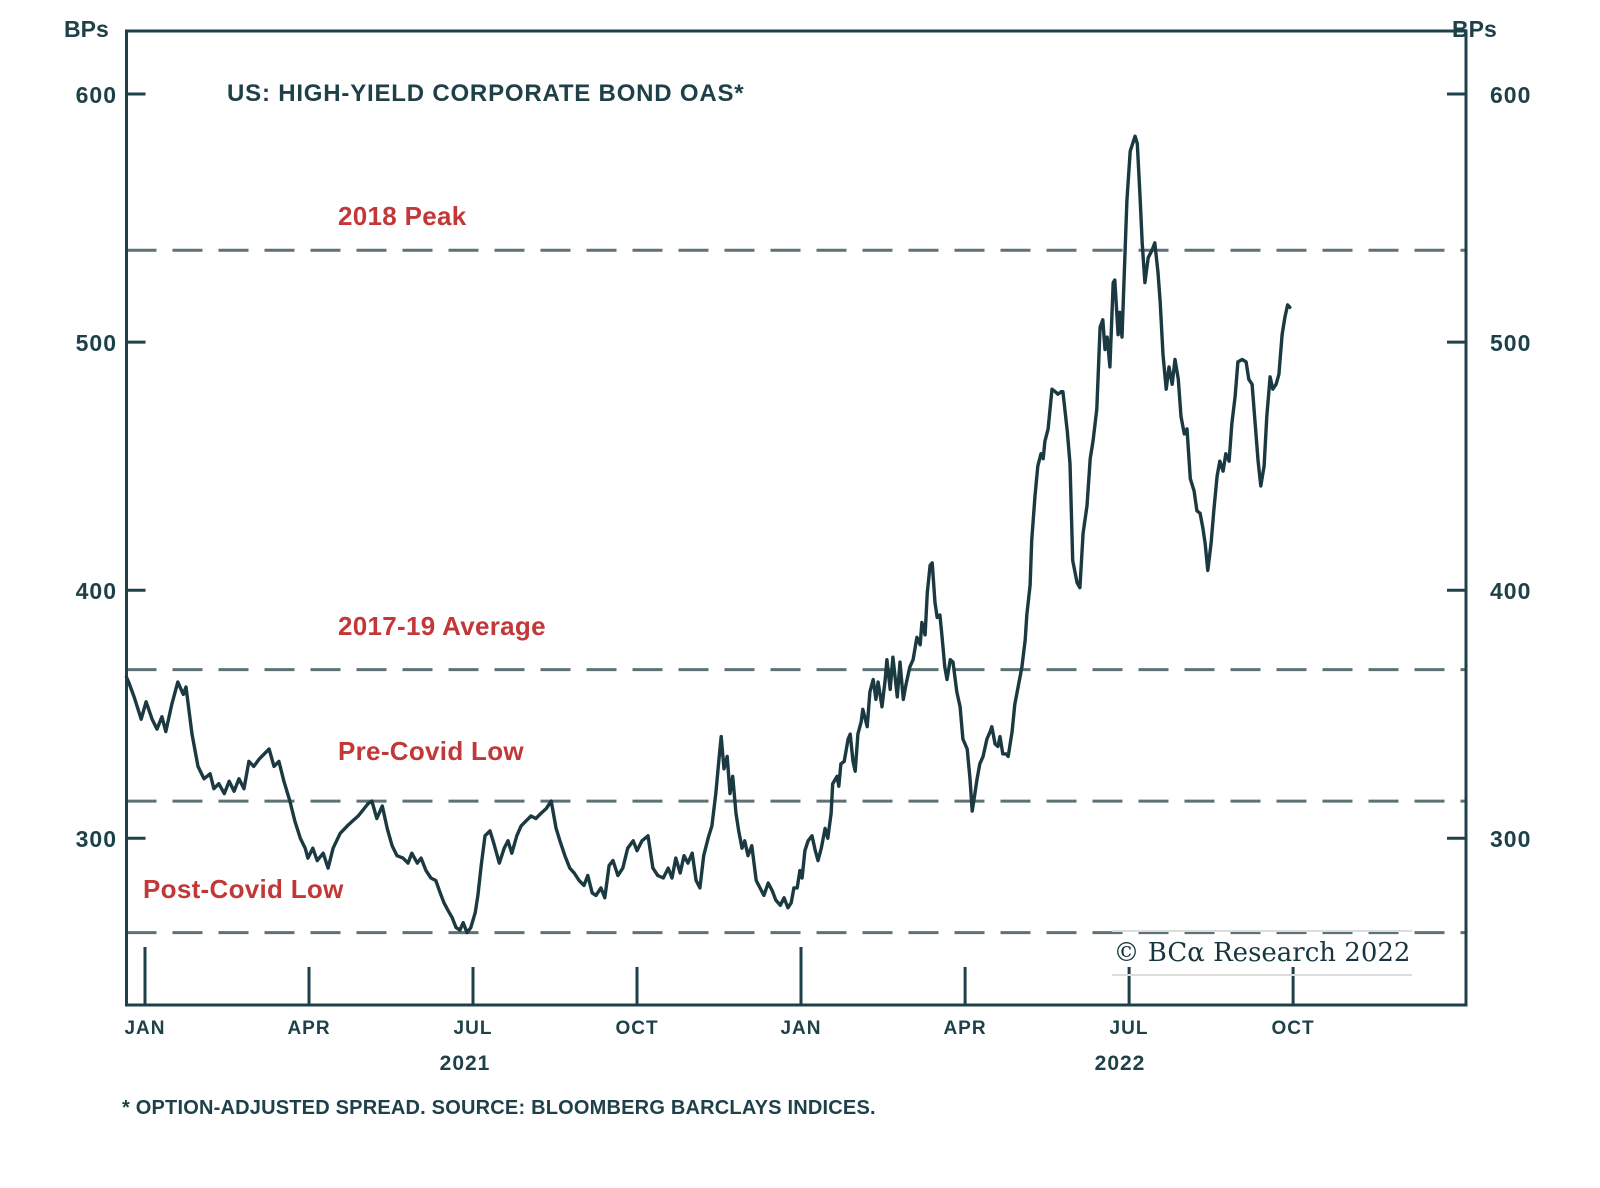  Describe the element at coordinates (486, 93) in the screenshot. I see `chart-title: US: HIGH-YIELD CORPORATE BOND OAS*` at that location.